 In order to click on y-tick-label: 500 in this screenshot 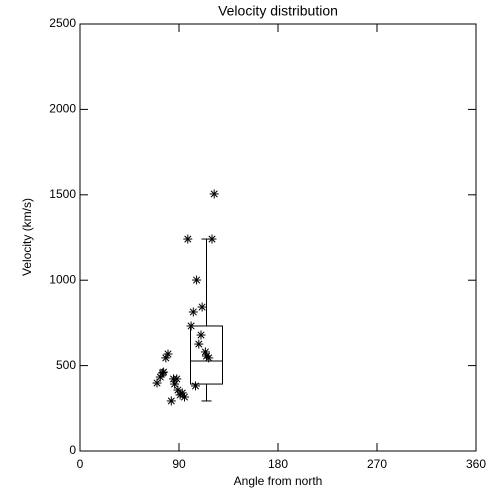, I will do `click(66, 365)`.